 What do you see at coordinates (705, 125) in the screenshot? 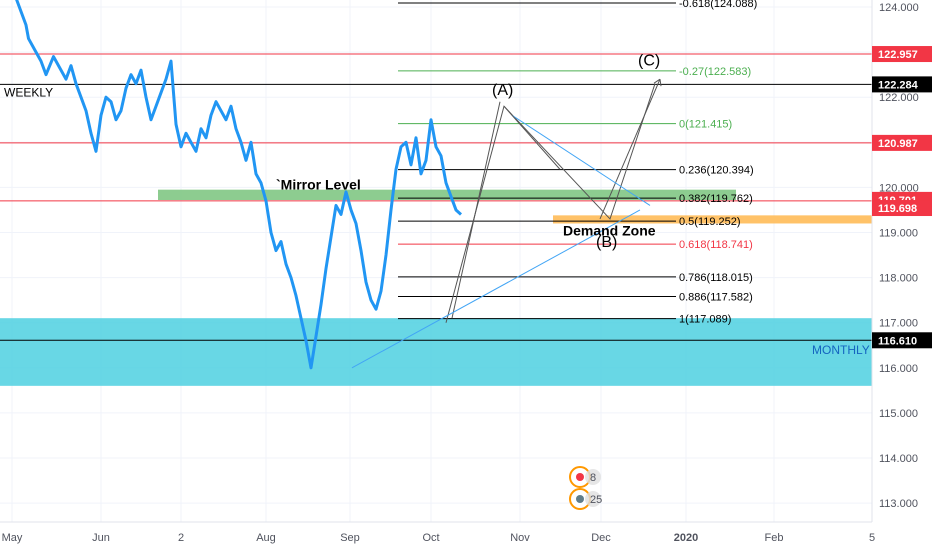
I see `fib-level-label: 0(121.415)` at bounding box center [705, 125].